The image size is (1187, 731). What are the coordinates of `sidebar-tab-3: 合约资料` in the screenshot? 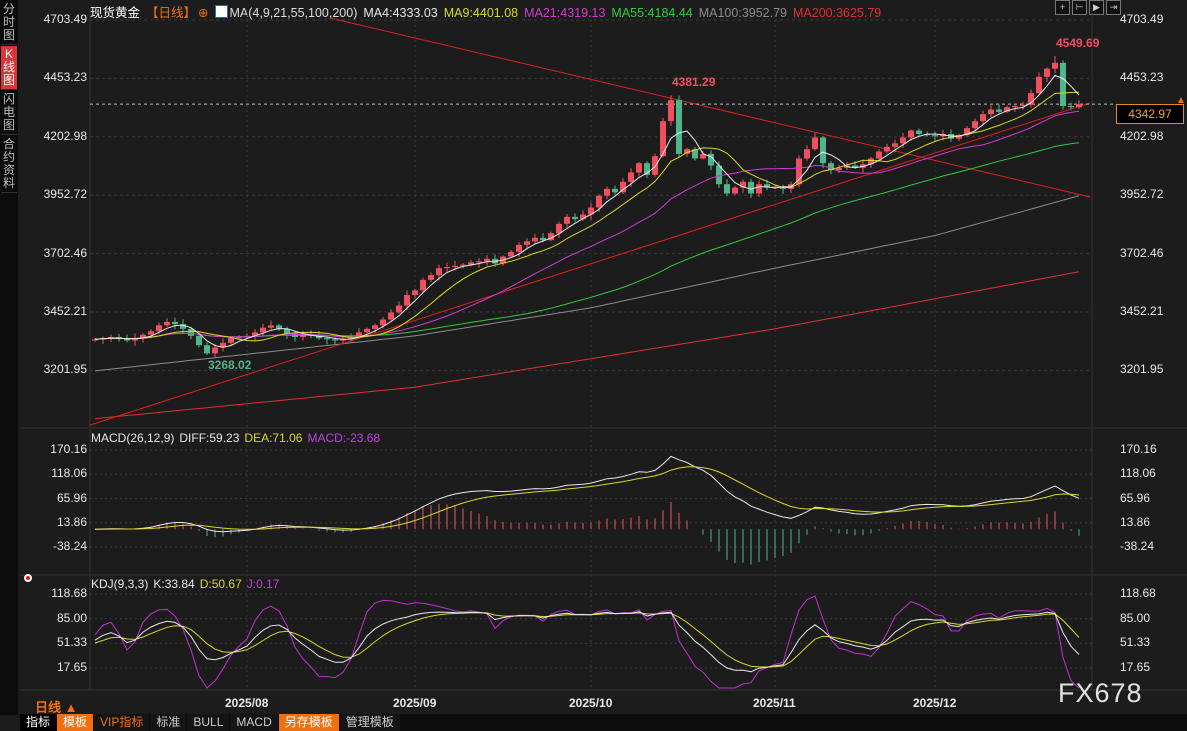 It's located at (9, 164).